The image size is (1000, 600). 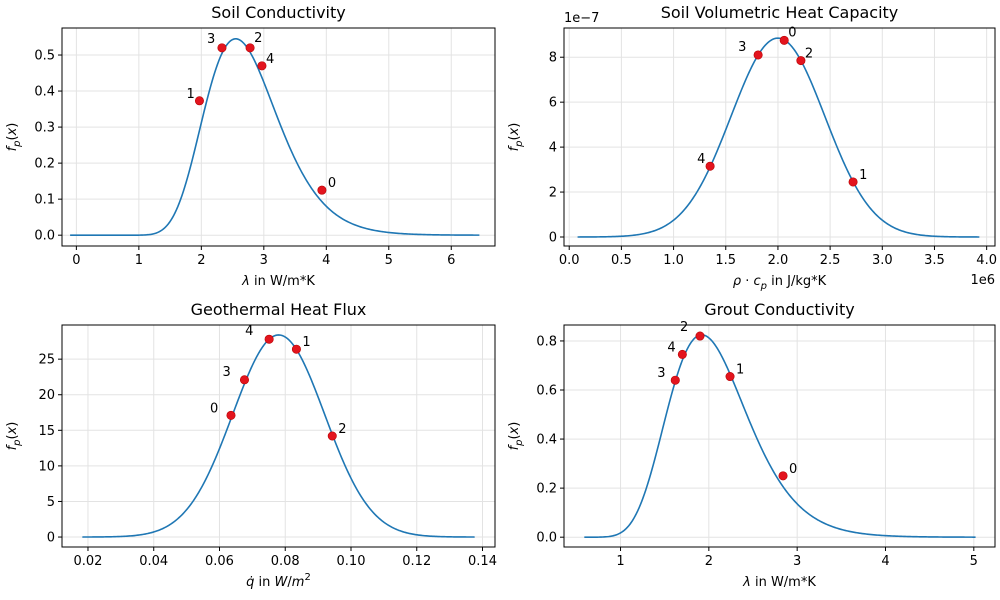 What do you see at coordinates (882, 260) in the screenshot?
I see `x-tick-label: 3.0` at bounding box center [882, 260].